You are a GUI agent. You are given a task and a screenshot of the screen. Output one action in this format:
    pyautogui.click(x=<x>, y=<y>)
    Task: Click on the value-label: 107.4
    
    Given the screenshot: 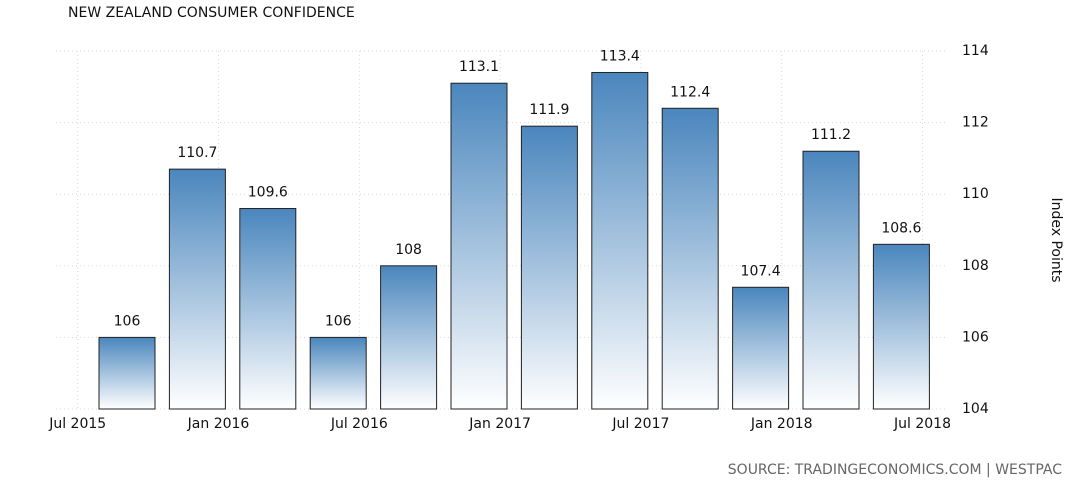 What is the action you would take?
    pyautogui.click(x=761, y=271)
    